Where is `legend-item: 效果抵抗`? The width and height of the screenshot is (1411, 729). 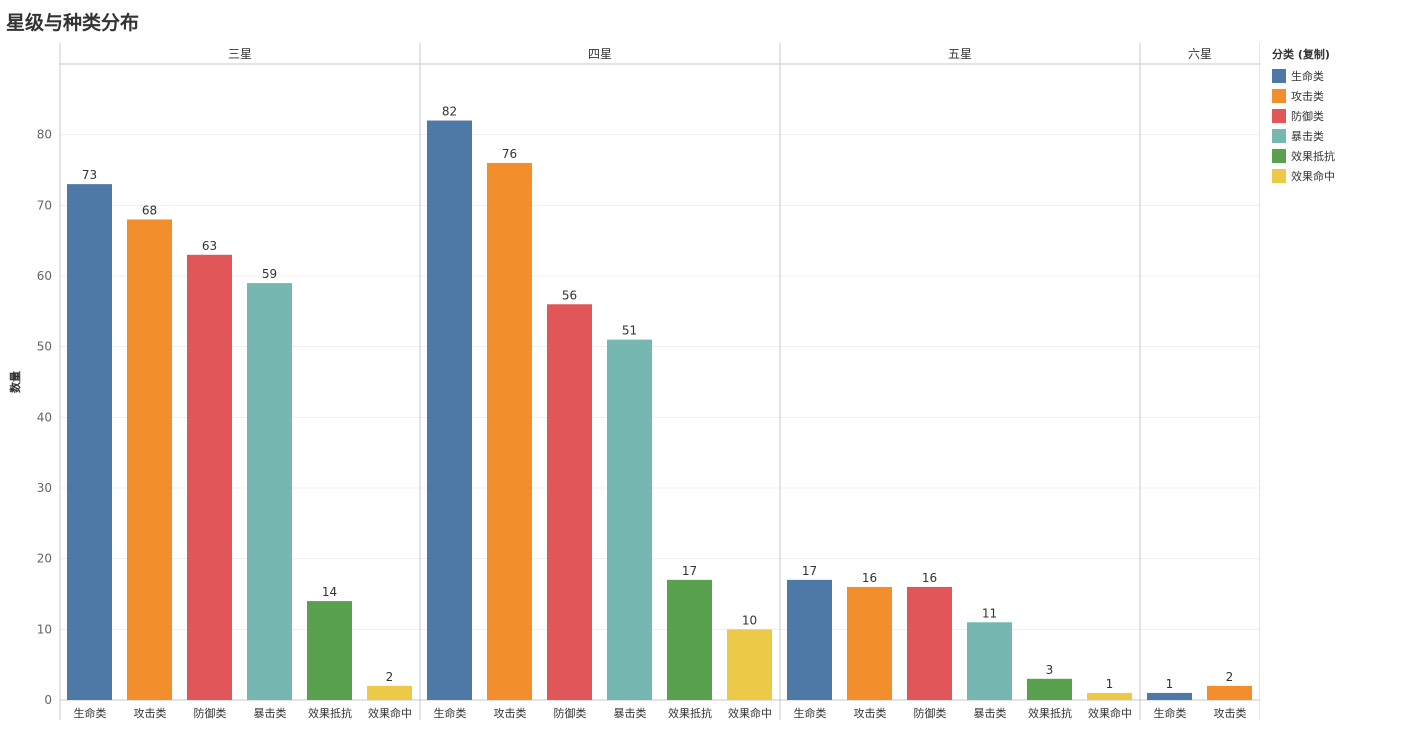 legend-item: 效果抵抗 is located at coordinates (1303, 156).